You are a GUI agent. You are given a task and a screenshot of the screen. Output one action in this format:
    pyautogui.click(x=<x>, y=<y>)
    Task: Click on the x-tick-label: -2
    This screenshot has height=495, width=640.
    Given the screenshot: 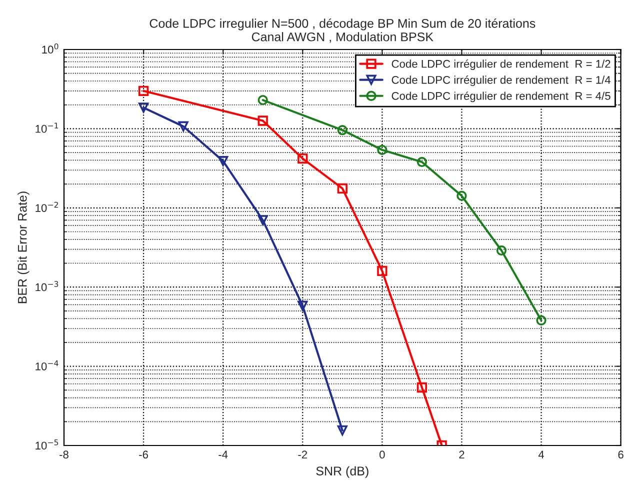 What is the action you would take?
    pyautogui.click(x=303, y=454)
    